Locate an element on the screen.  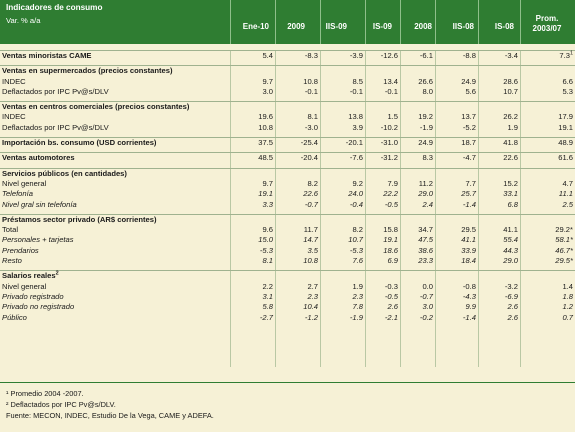
footnote-1: ¹ Promedio 2004 -2007. is located at coordinates (45, 393).